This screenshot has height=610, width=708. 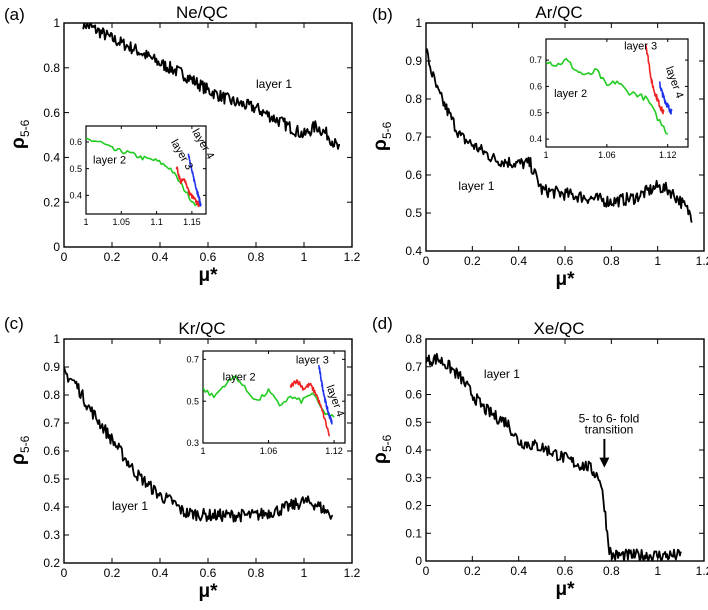 I want to click on panel-title: Kr/QC, so click(x=201, y=328).